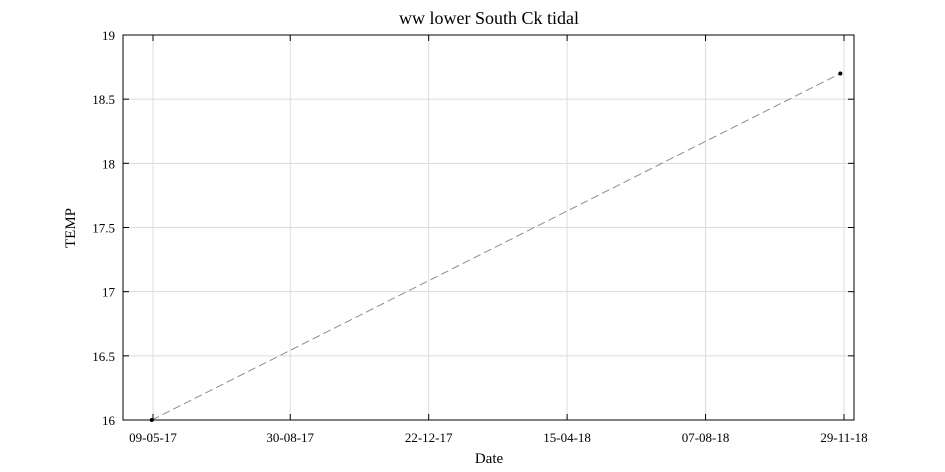 Image resolution: width=945 pixels, height=472 pixels. Describe the element at coordinates (489, 459) in the screenshot. I see `x-axis-label: Date` at that location.